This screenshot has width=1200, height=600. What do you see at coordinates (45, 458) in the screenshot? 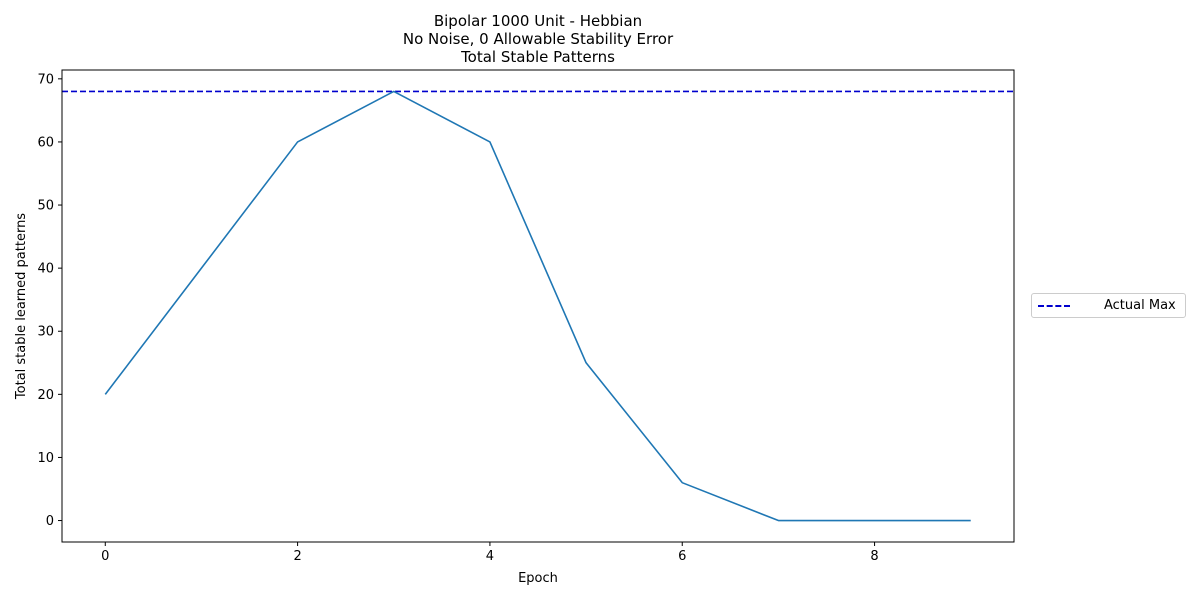
I see `y-tick-label: 10` at bounding box center [45, 458].